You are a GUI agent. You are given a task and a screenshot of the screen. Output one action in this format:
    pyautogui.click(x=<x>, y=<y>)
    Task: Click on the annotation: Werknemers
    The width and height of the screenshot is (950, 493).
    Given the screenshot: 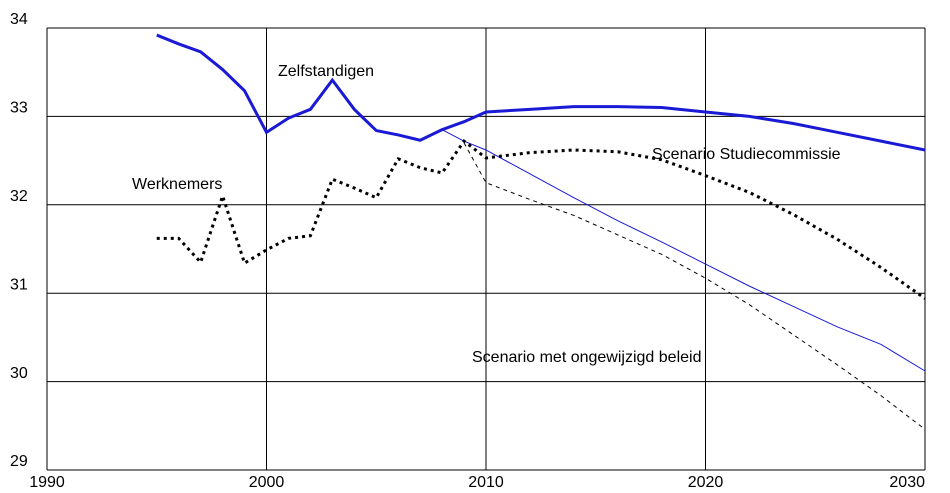 What is the action you would take?
    pyautogui.click(x=177, y=184)
    